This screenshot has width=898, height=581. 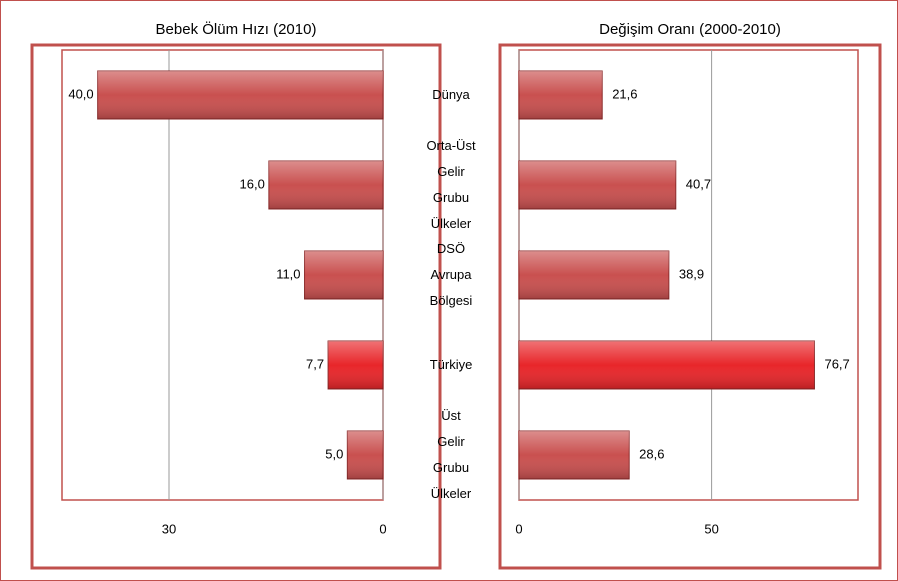 I want to click on value-label: 76,7, so click(x=836, y=363).